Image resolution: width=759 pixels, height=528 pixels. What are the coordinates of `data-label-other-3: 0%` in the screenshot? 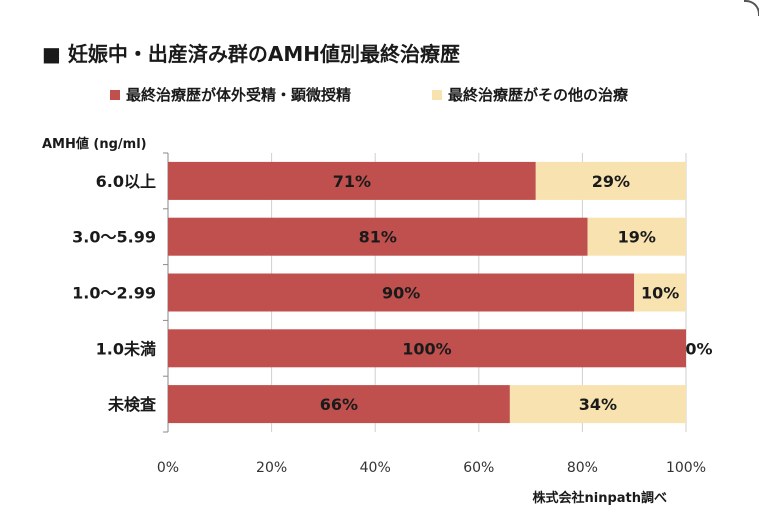 It's located at (698, 348).